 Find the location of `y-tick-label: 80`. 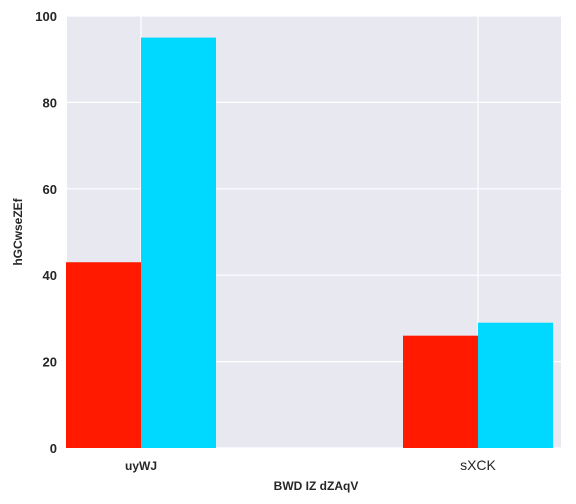

y-tick-label: 80 is located at coordinates (50, 102).